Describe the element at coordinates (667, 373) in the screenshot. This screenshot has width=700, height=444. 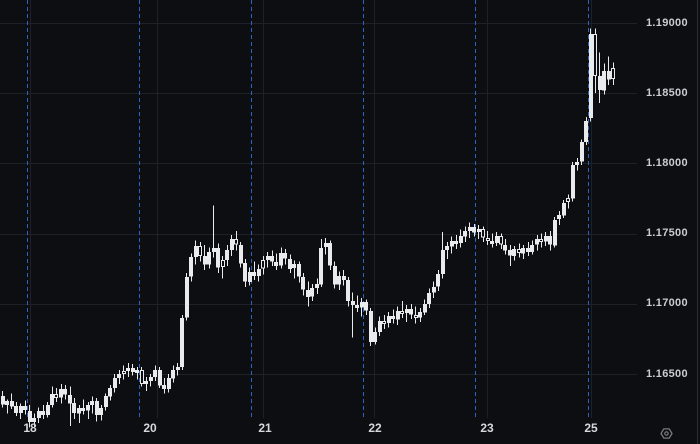
I see `price-axis-label: 1.16500` at that location.